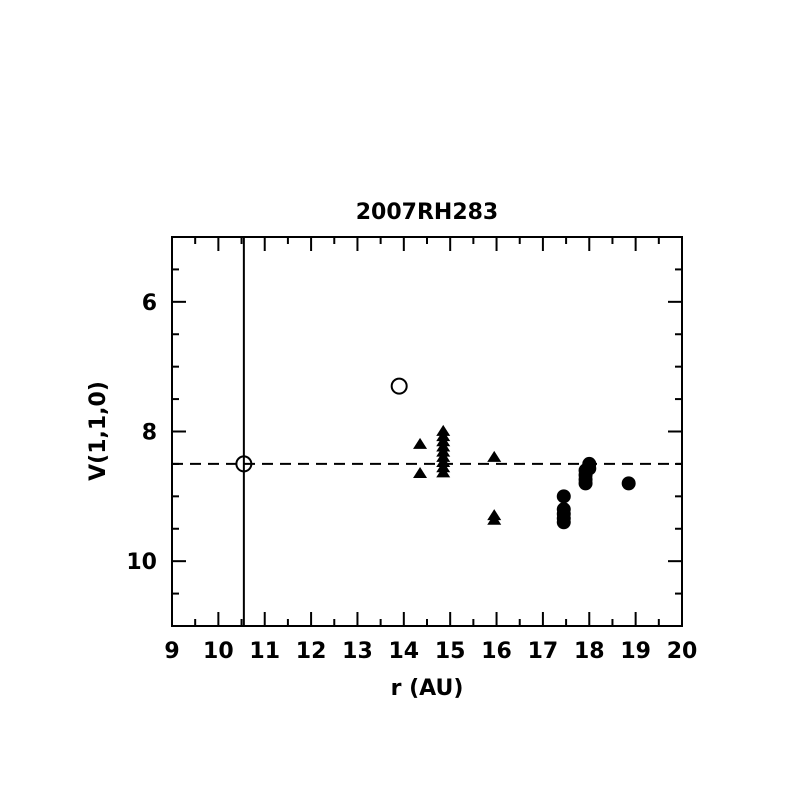 Image resolution: width=797 pixels, height=797 pixels. Describe the element at coordinates (435, 453) in the screenshot. I see `data-points` at that location.